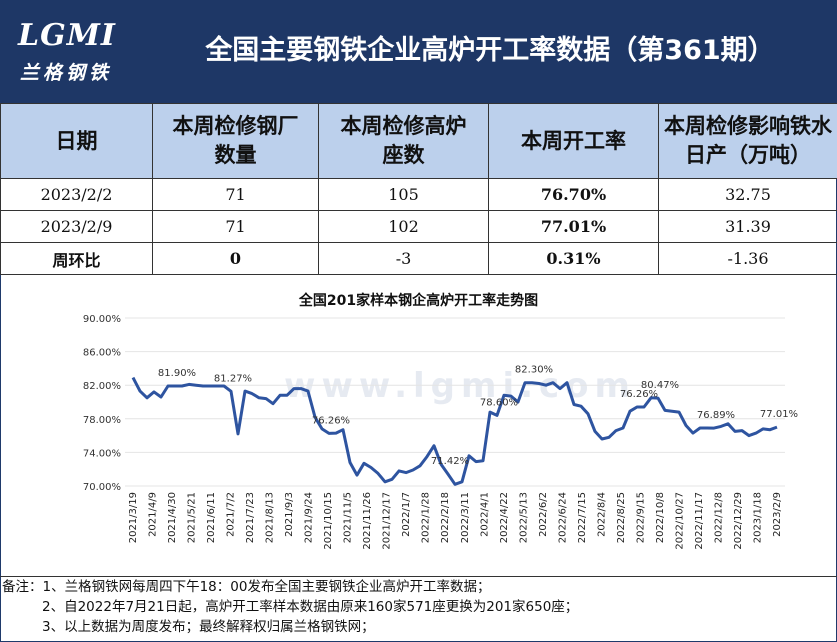 The image size is (837, 642). I want to click on x-tick-label: 2022/5/13, so click(523, 517).